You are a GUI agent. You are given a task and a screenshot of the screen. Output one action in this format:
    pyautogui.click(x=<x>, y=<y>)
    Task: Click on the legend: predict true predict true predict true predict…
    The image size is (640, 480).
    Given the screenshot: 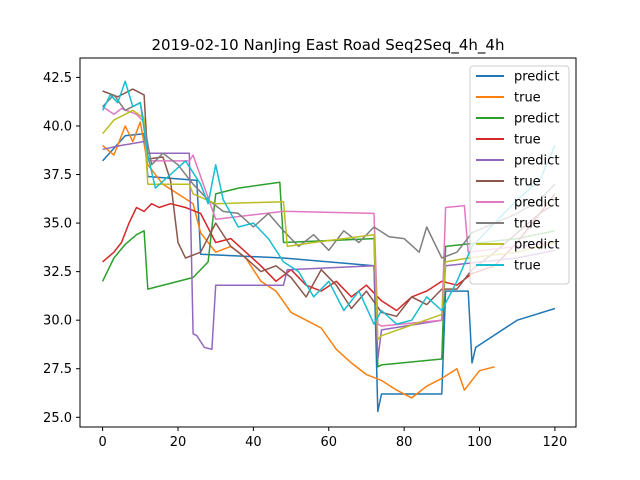 What is the action you would take?
    pyautogui.click(x=519, y=175)
    